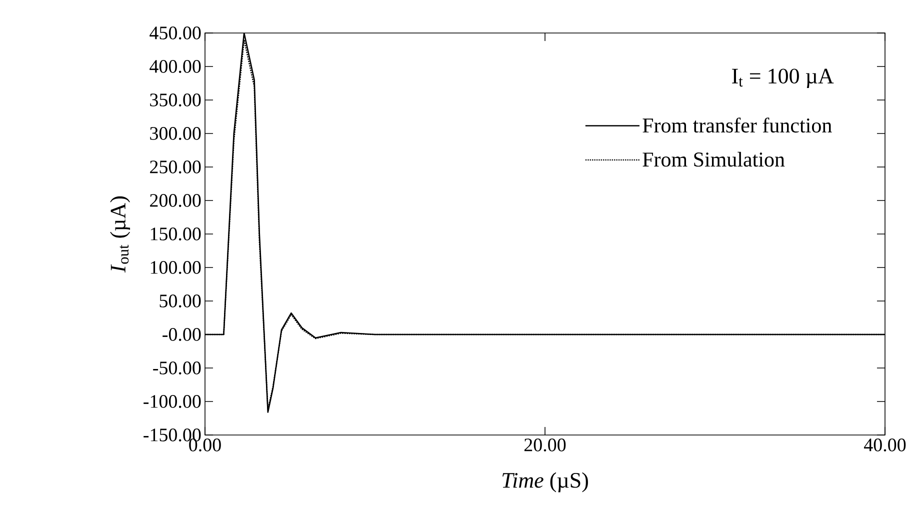 This screenshot has width=914, height=520. I want to click on x-axis-title: Time (µS), so click(545, 482).